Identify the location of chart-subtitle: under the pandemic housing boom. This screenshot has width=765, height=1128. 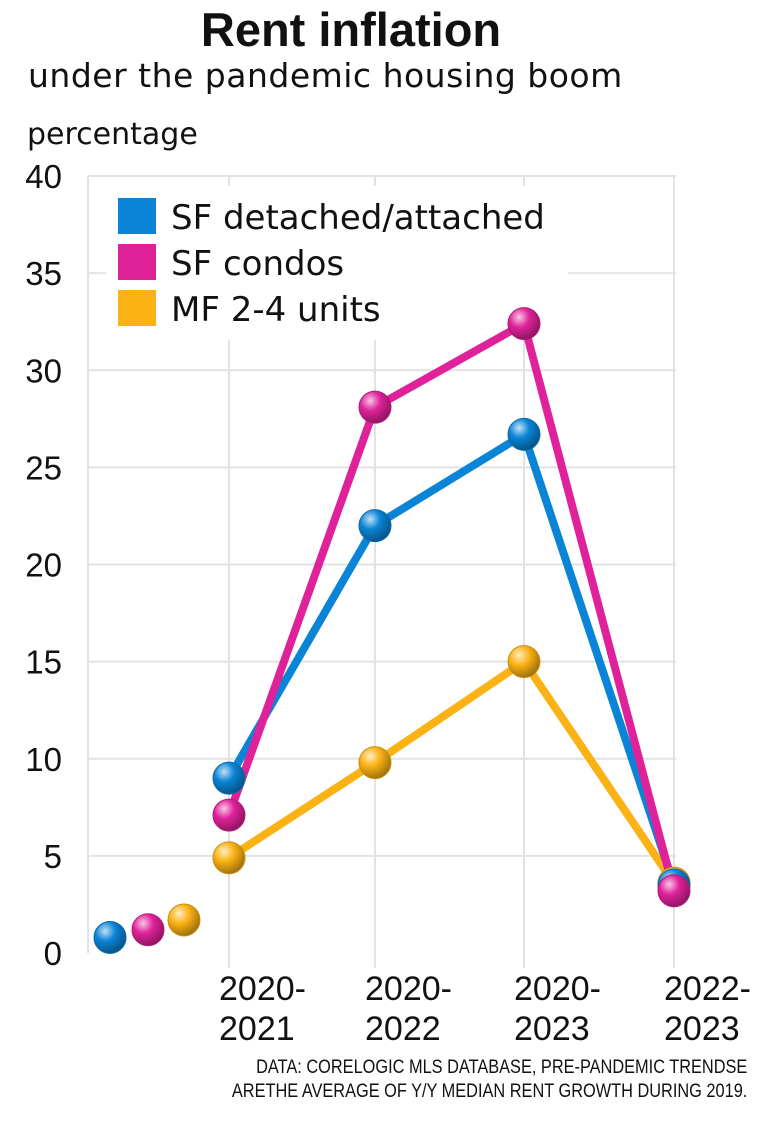
(325, 75).